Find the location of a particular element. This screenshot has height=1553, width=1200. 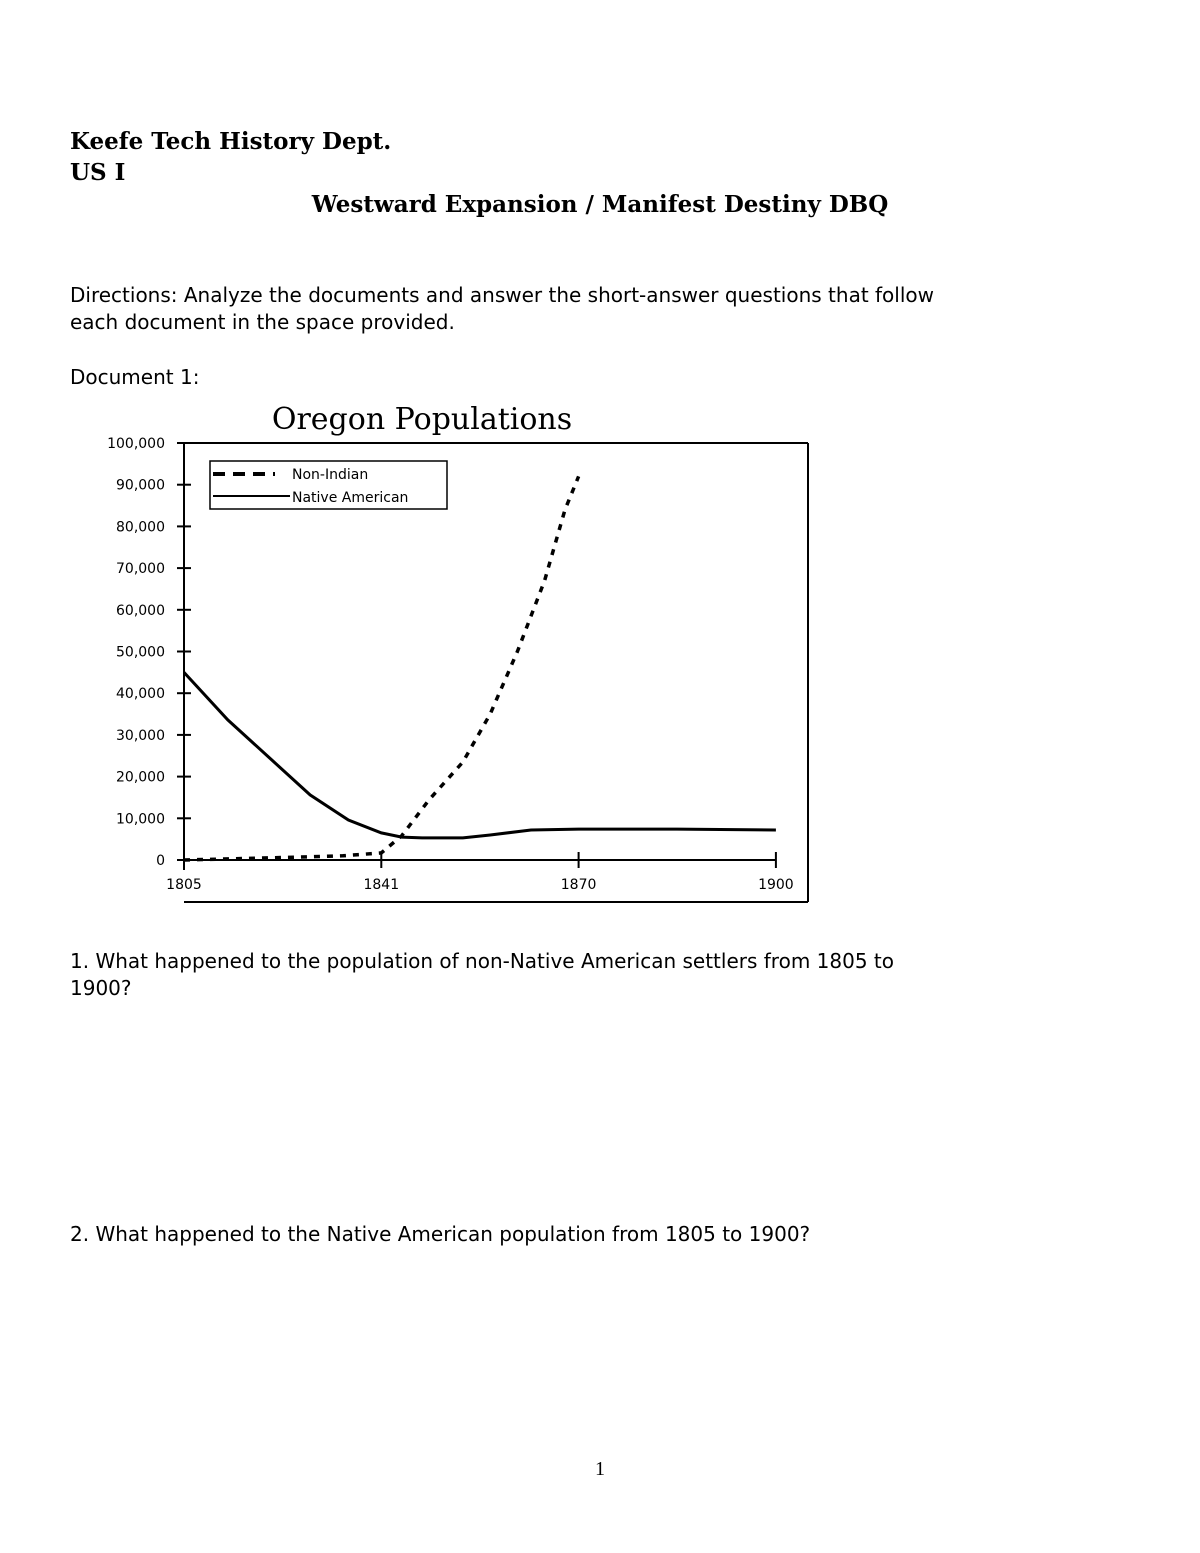

y-tick-label: 40,000 is located at coordinates (140, 694).